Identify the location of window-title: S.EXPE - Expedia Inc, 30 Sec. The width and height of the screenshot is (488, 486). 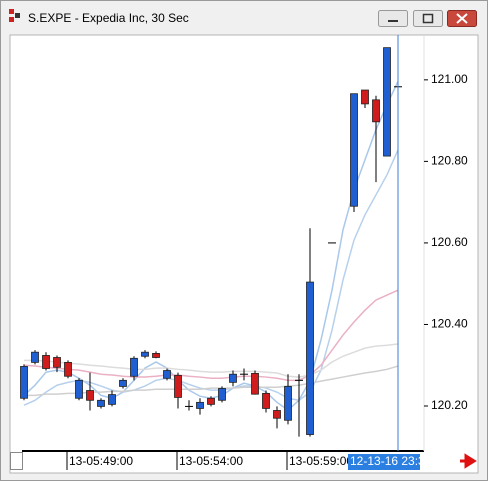
(108, 18).